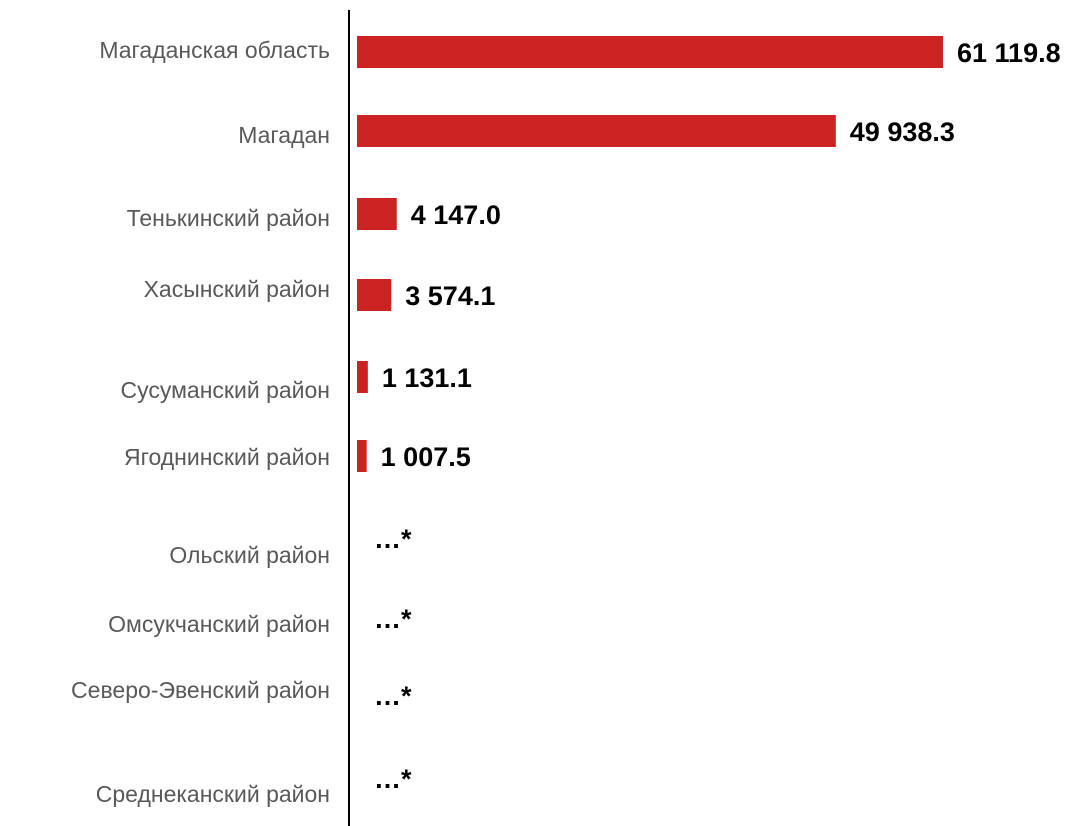 The height and width of the screenshot is (826, 1086). I want to click on value-label: 4 147.0, so click(456, 215).